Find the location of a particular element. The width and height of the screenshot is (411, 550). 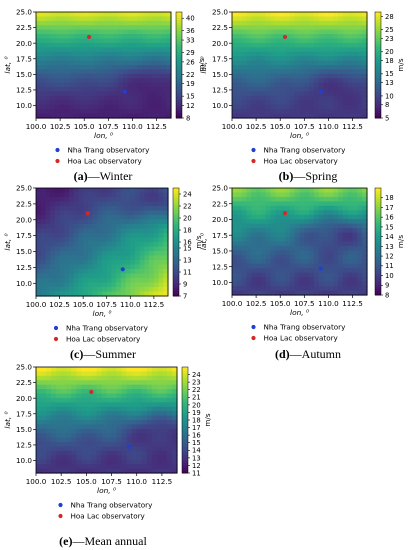

plot-frame is located at coordinates (106, 420).